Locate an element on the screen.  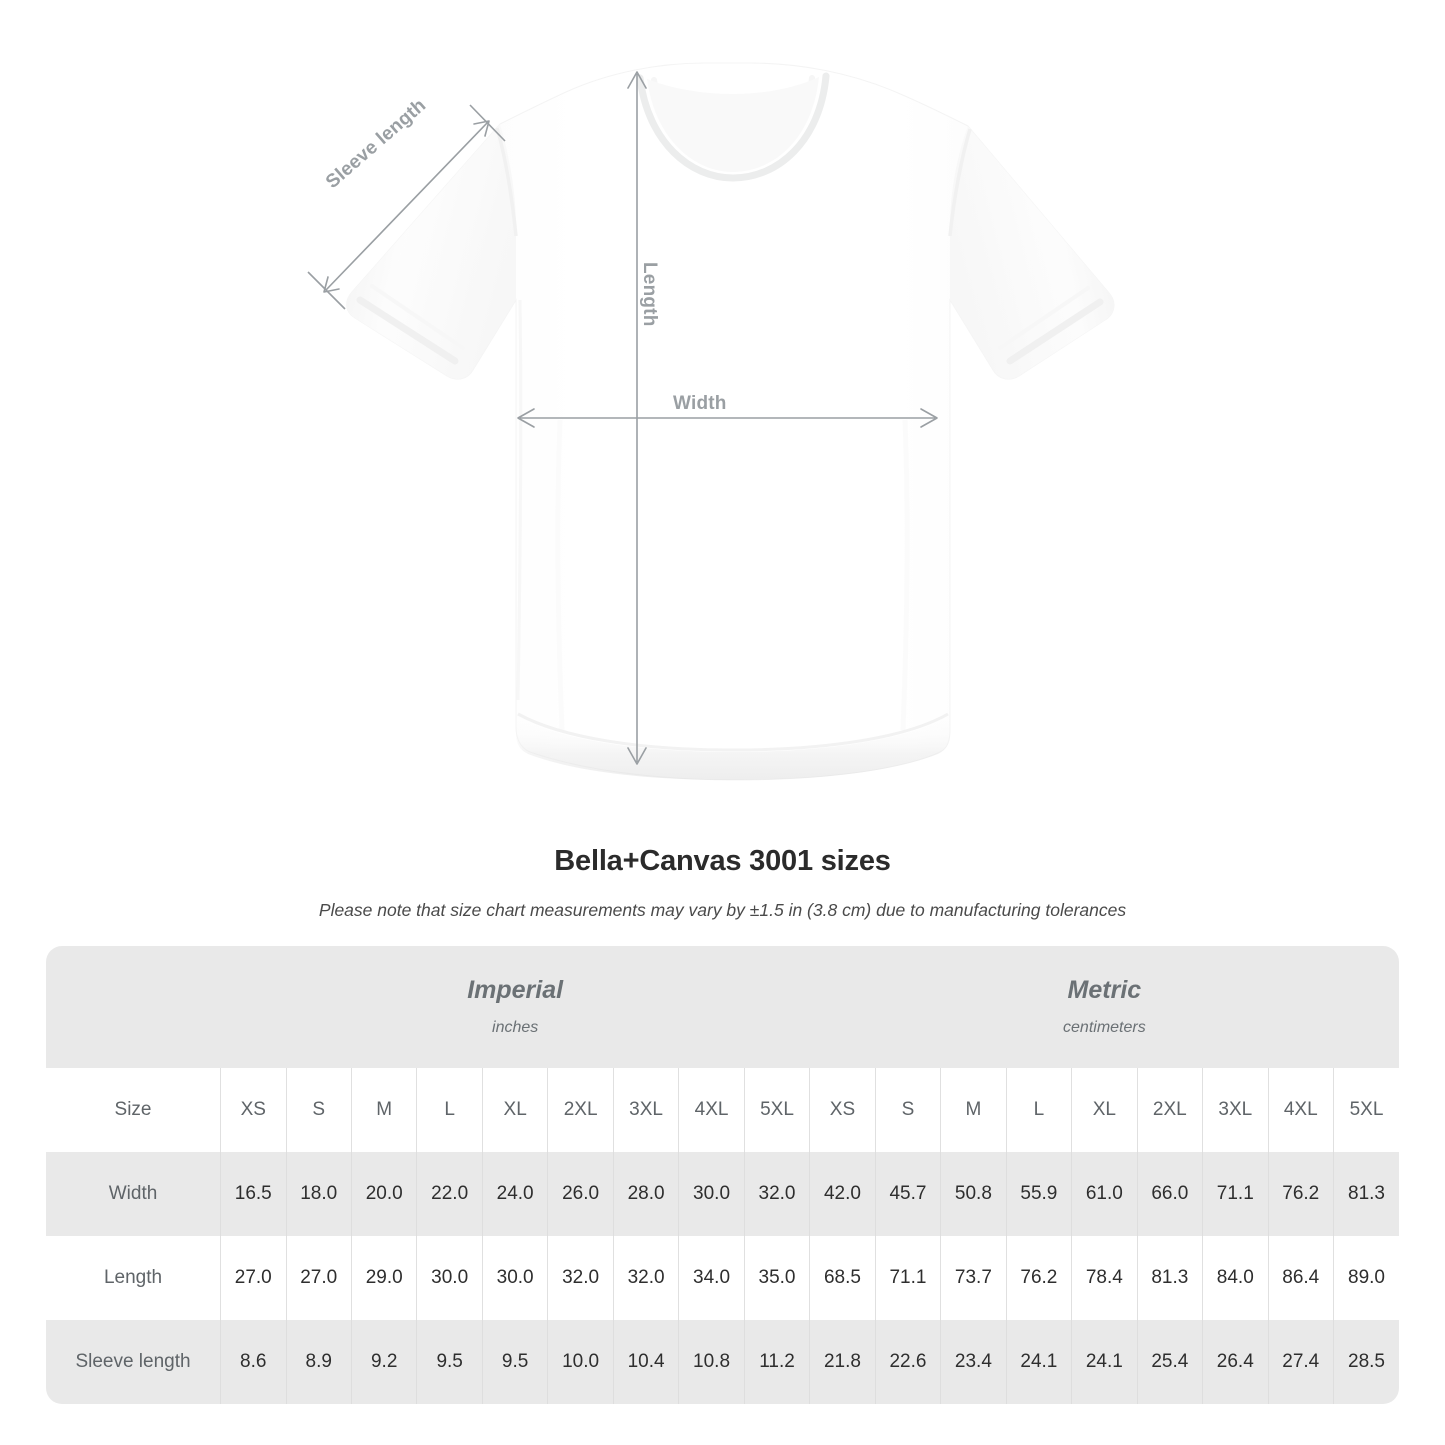
measurement-cell: 84.0 is located at coordinates (1235, 1278).